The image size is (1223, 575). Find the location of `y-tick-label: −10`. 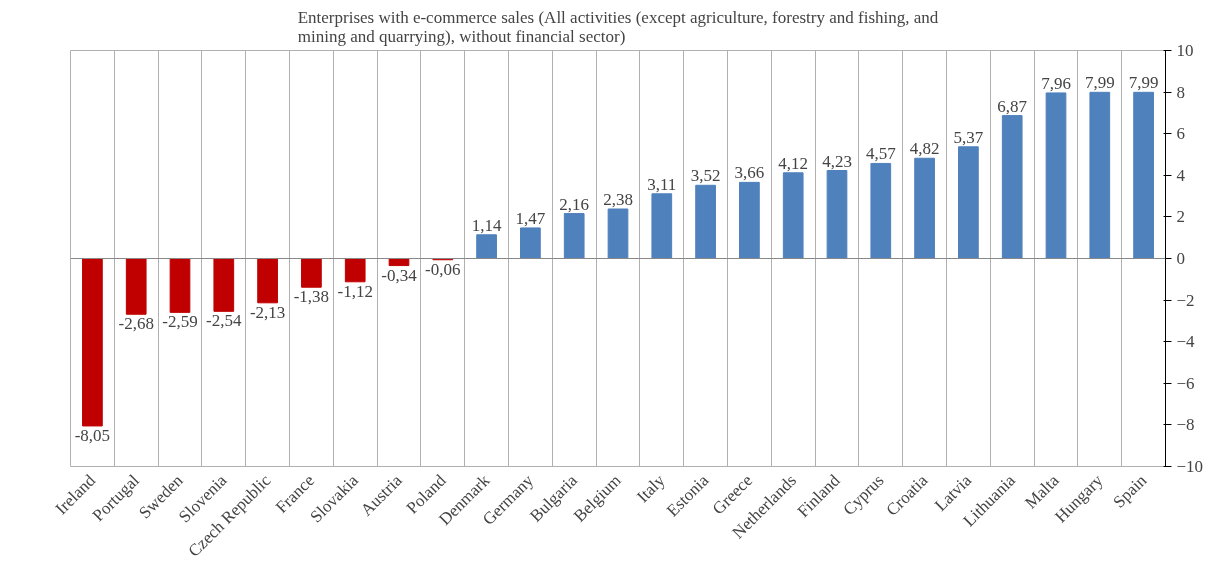

y-tick-label: −10 is located at coordinates (1190, 466).